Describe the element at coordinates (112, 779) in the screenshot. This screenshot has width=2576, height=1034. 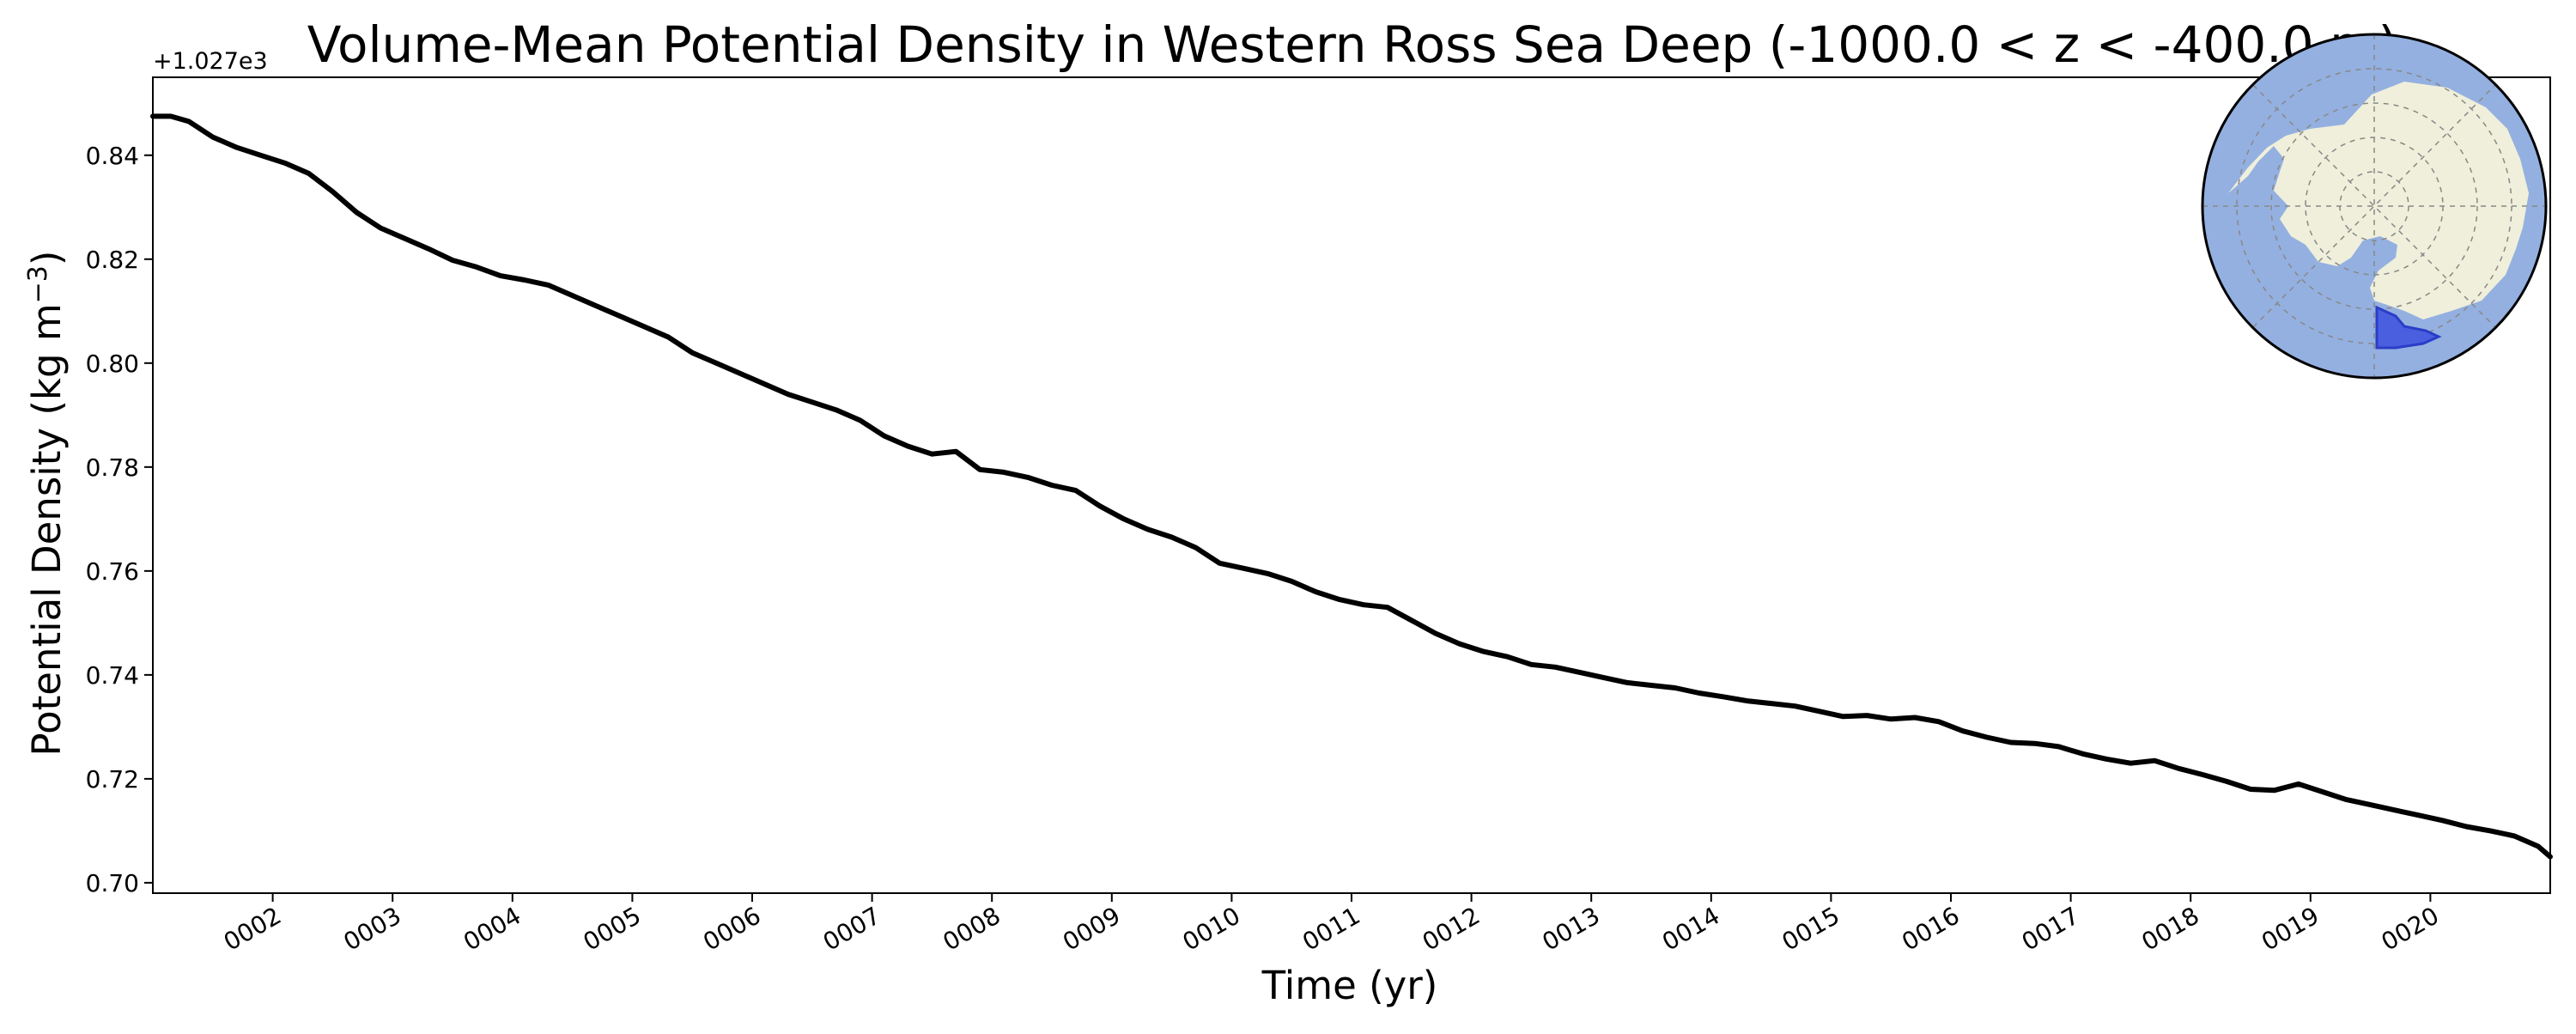
I see `y-tick-label: 0.72` at that location.